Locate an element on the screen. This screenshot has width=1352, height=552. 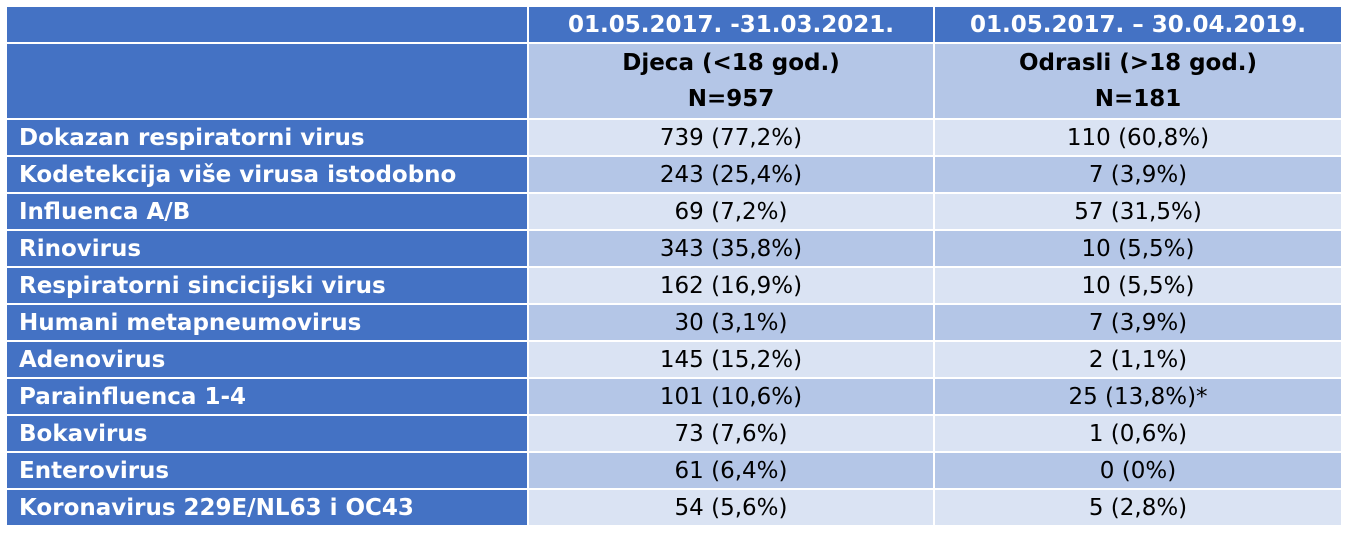
table-row: Adenovirus 145 (15,2%) 2 (1,1%) is located at coordinates (674, 360).